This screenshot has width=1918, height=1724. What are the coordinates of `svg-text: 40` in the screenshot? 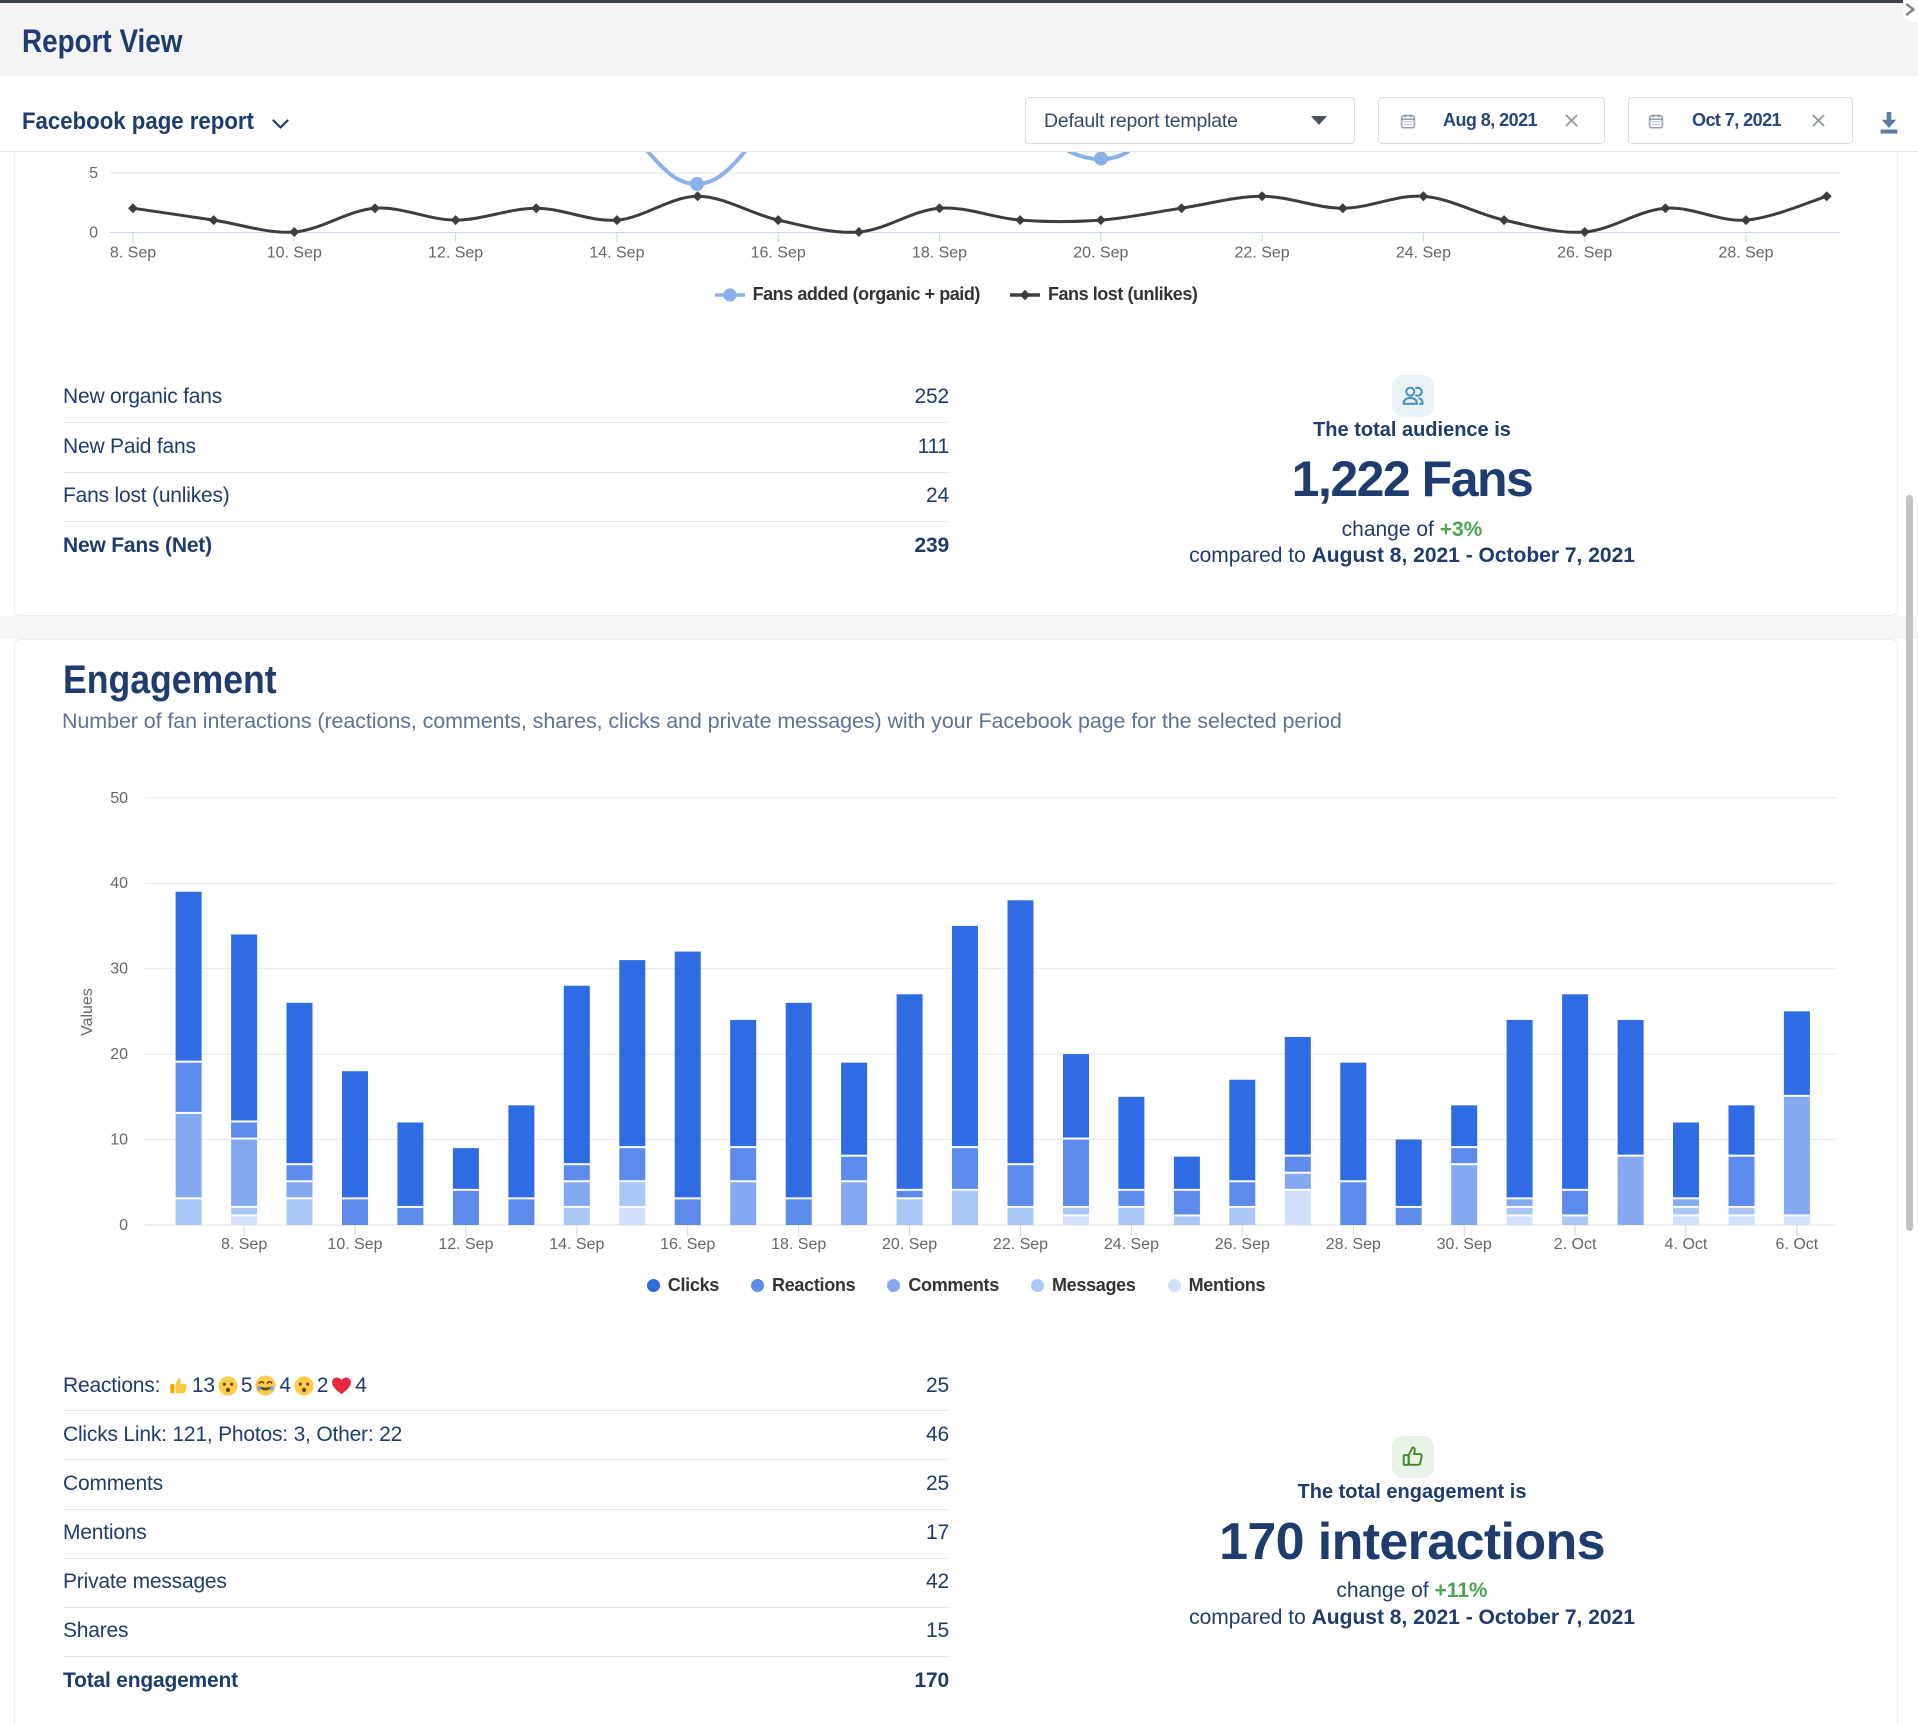 It's located at (119, 883).